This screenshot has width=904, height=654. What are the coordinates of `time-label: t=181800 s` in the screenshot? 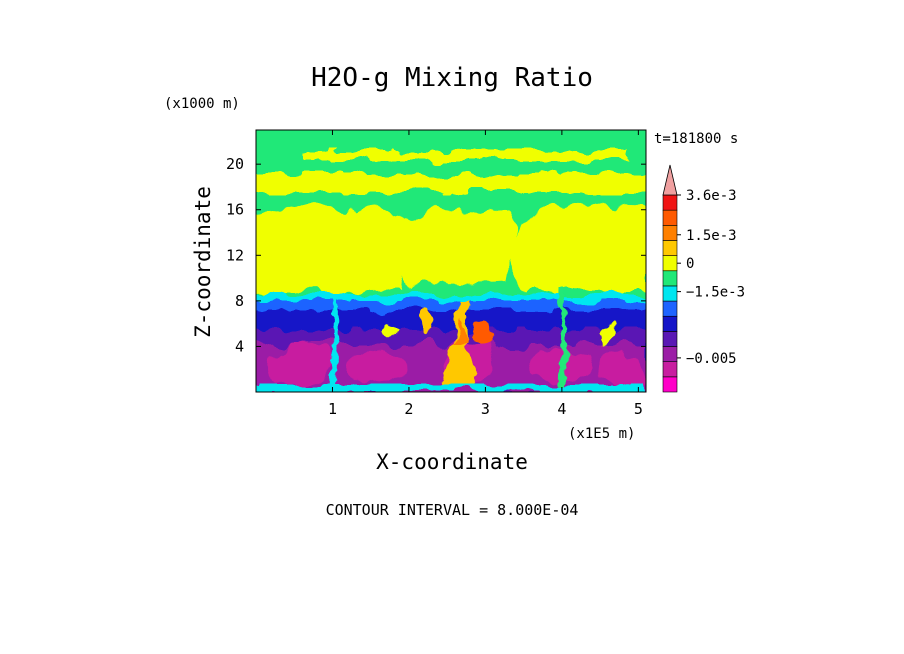 It's located at (696, 139).